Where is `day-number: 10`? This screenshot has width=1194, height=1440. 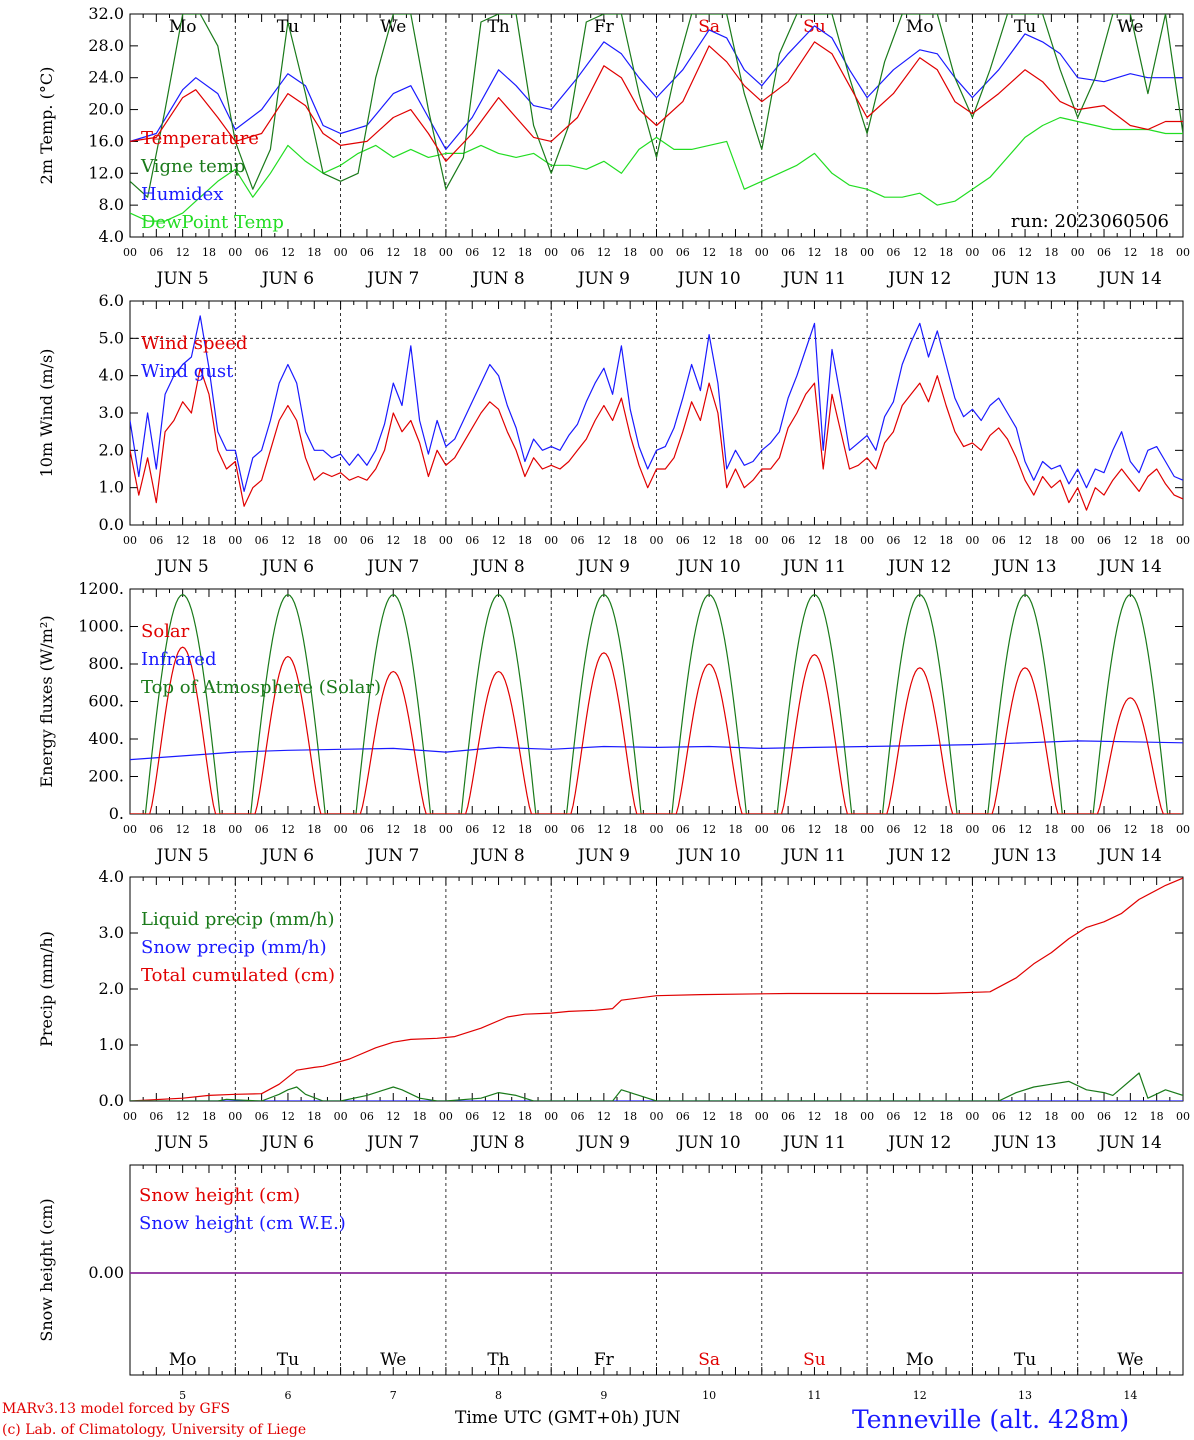 day-number: 10 is located at coordinates (709, 1395).